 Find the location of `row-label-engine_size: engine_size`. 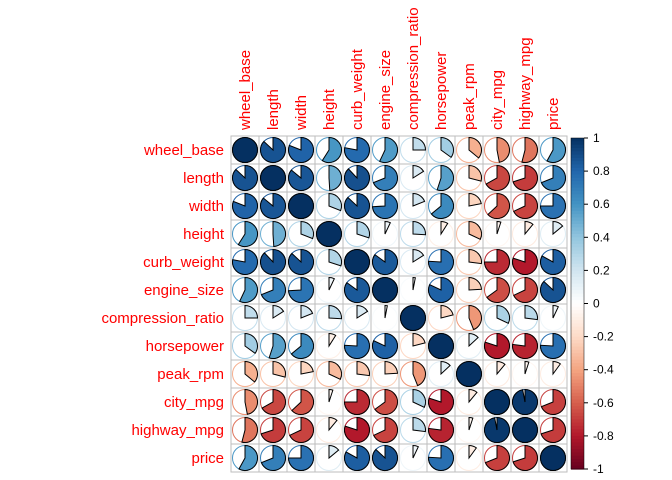

row-label-engine_size: engine_size is located at coordinates (184, 290).